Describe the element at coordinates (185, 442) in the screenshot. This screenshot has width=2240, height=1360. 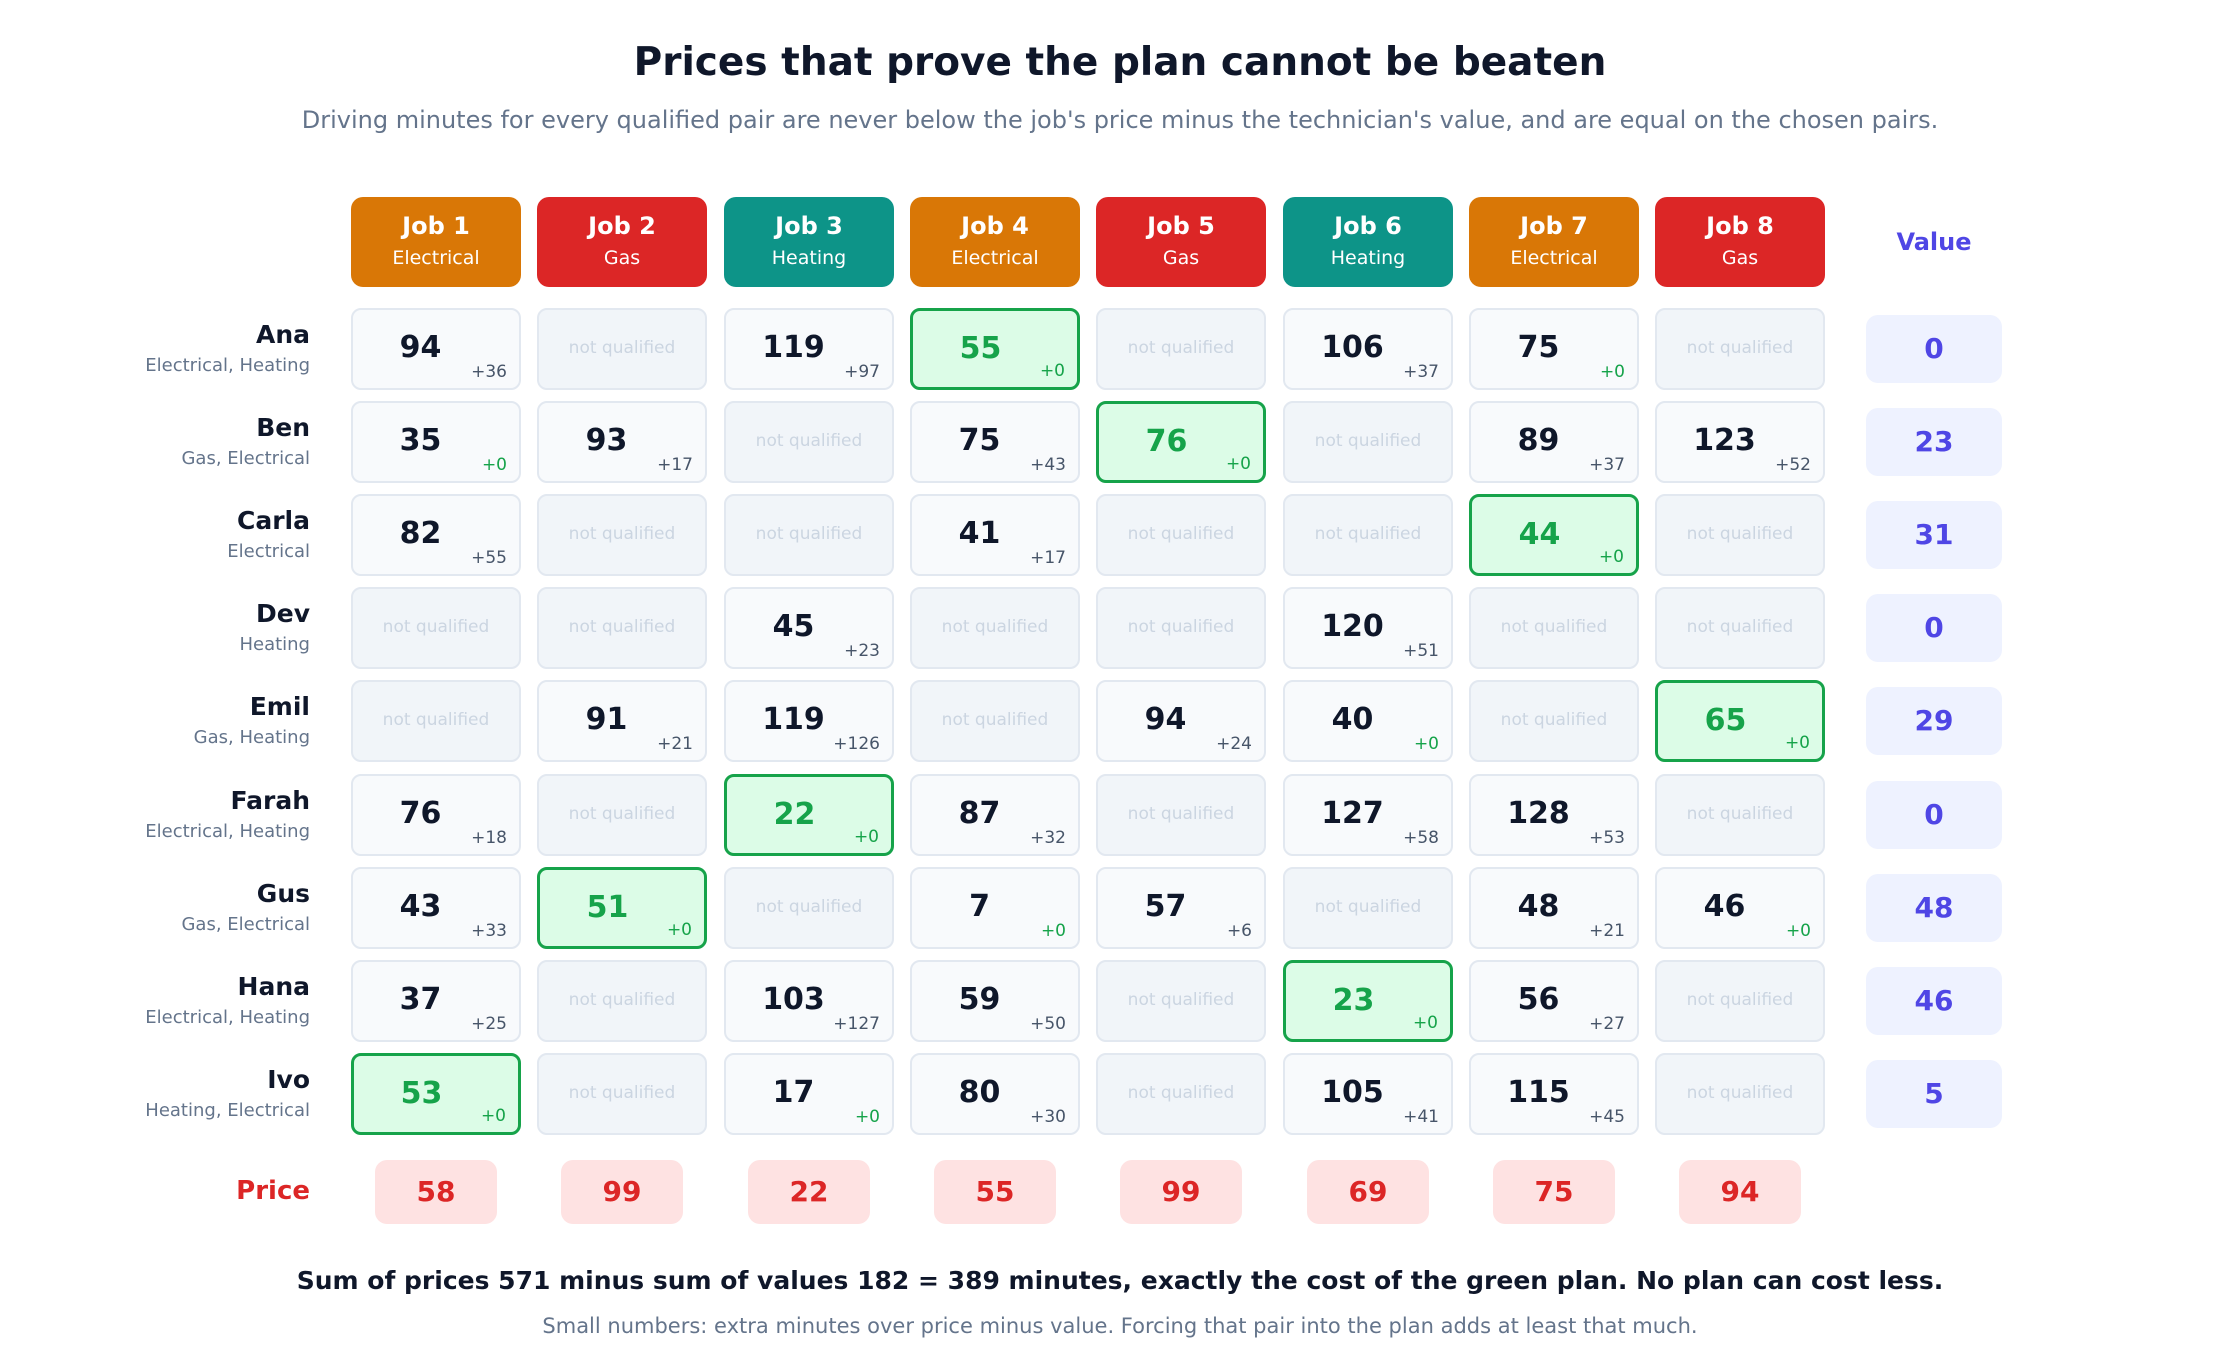
I see `technician-label: Ben Gas, Electrical` at that location.